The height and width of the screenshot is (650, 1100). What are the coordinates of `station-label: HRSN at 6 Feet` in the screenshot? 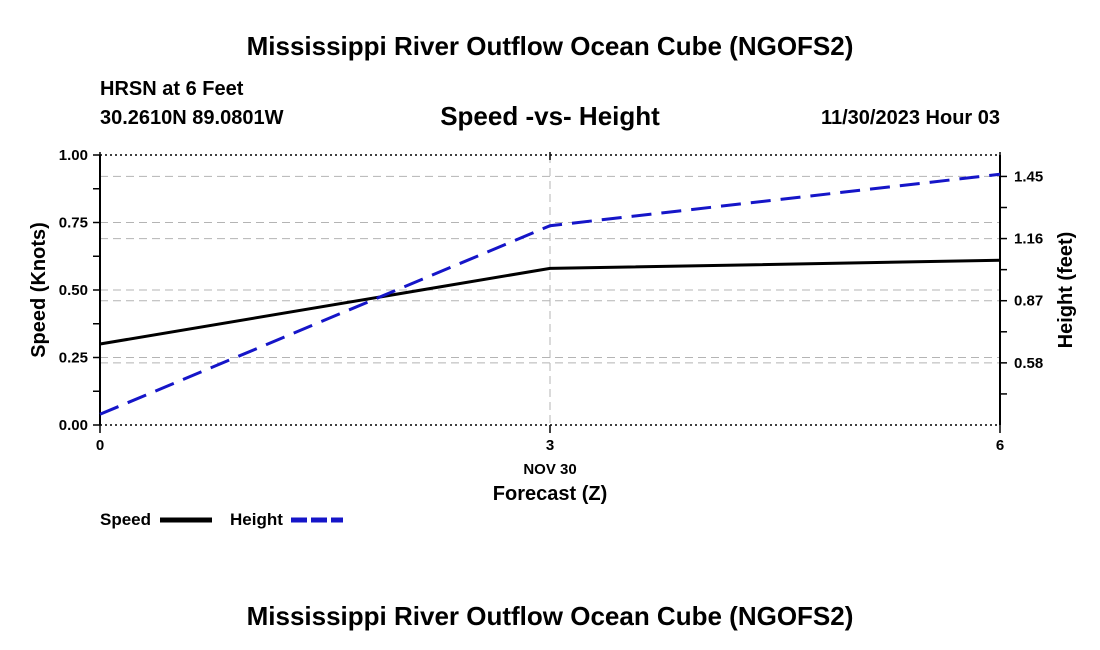 It's located at (172, 89).